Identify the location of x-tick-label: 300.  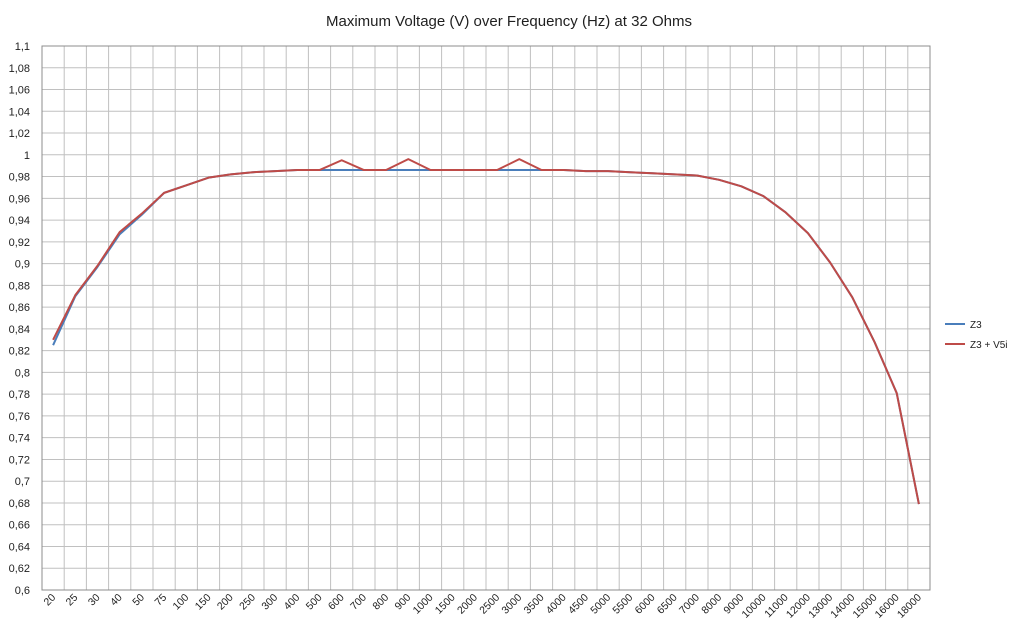
(269, 602).